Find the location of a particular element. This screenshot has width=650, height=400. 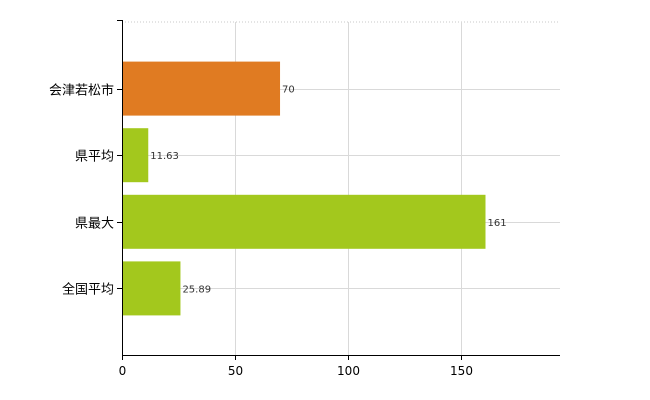

category-label-3: 全国平均 is located at coordinates (88, 290).